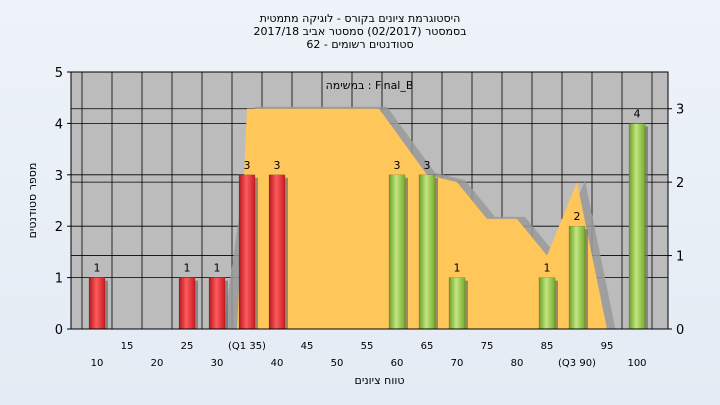  What do you see at coordinates (337, 363) in the screenshot?
I see `x-tick-label-lower-4: 50` at bounding box center [337, 363].